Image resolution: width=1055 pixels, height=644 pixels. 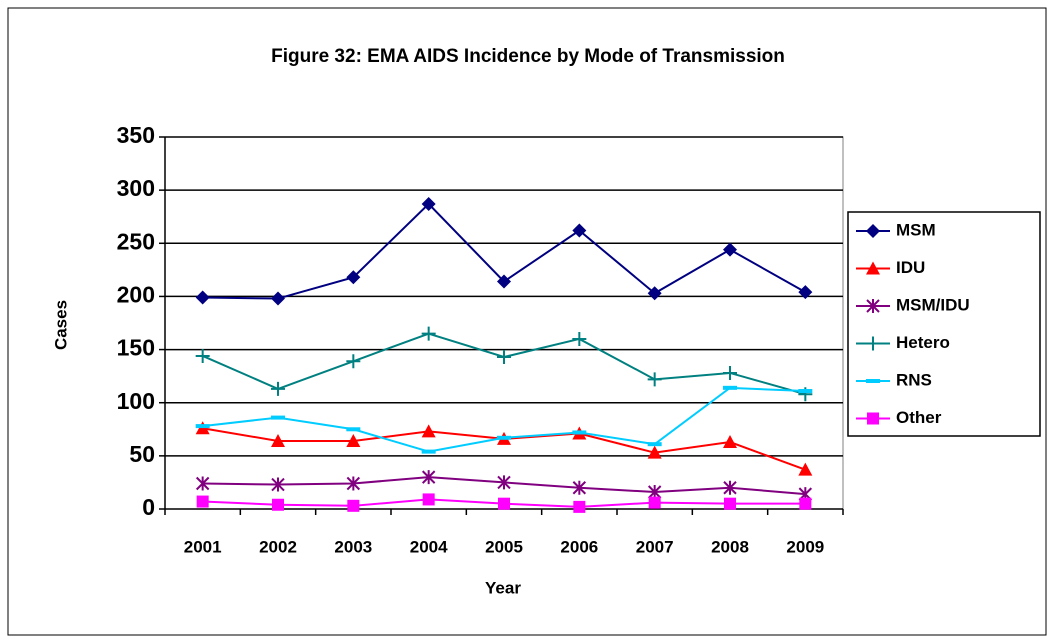 I want to click on x-tick-label: 2001, so click(x=203, y=546).